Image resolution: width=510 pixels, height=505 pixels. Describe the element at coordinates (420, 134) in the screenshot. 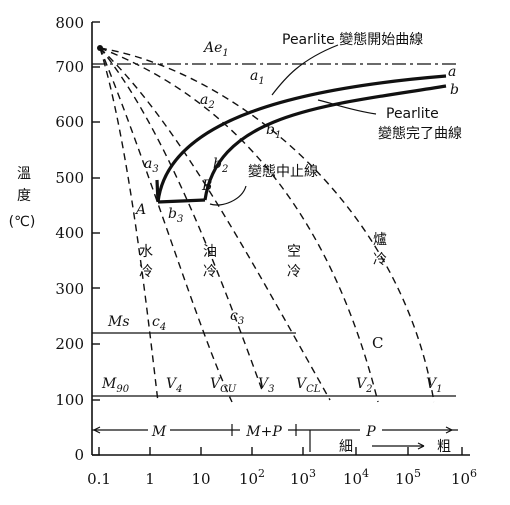

I see `pearlite-finish-annotation-2: 變態完了曲線` at that location.